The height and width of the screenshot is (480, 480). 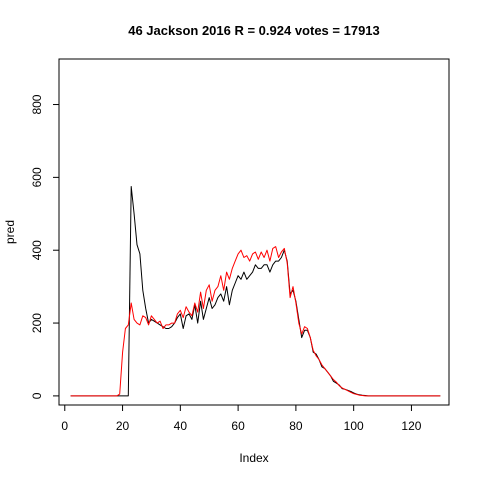 What do you see at coordinates (37, 323) in the screenshot?
I see `y-tick-label: 200` at bounding box center [37, 323].